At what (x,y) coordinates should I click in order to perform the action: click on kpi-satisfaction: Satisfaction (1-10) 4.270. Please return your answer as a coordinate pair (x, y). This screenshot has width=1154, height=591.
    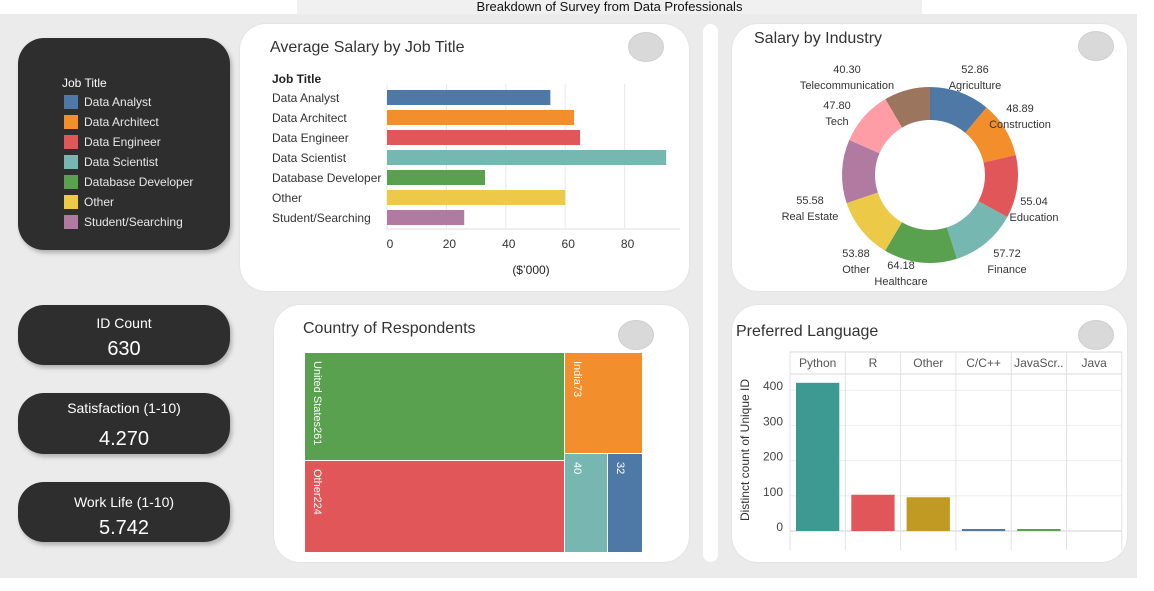
    Looking at the image, I should click on (124, 423).